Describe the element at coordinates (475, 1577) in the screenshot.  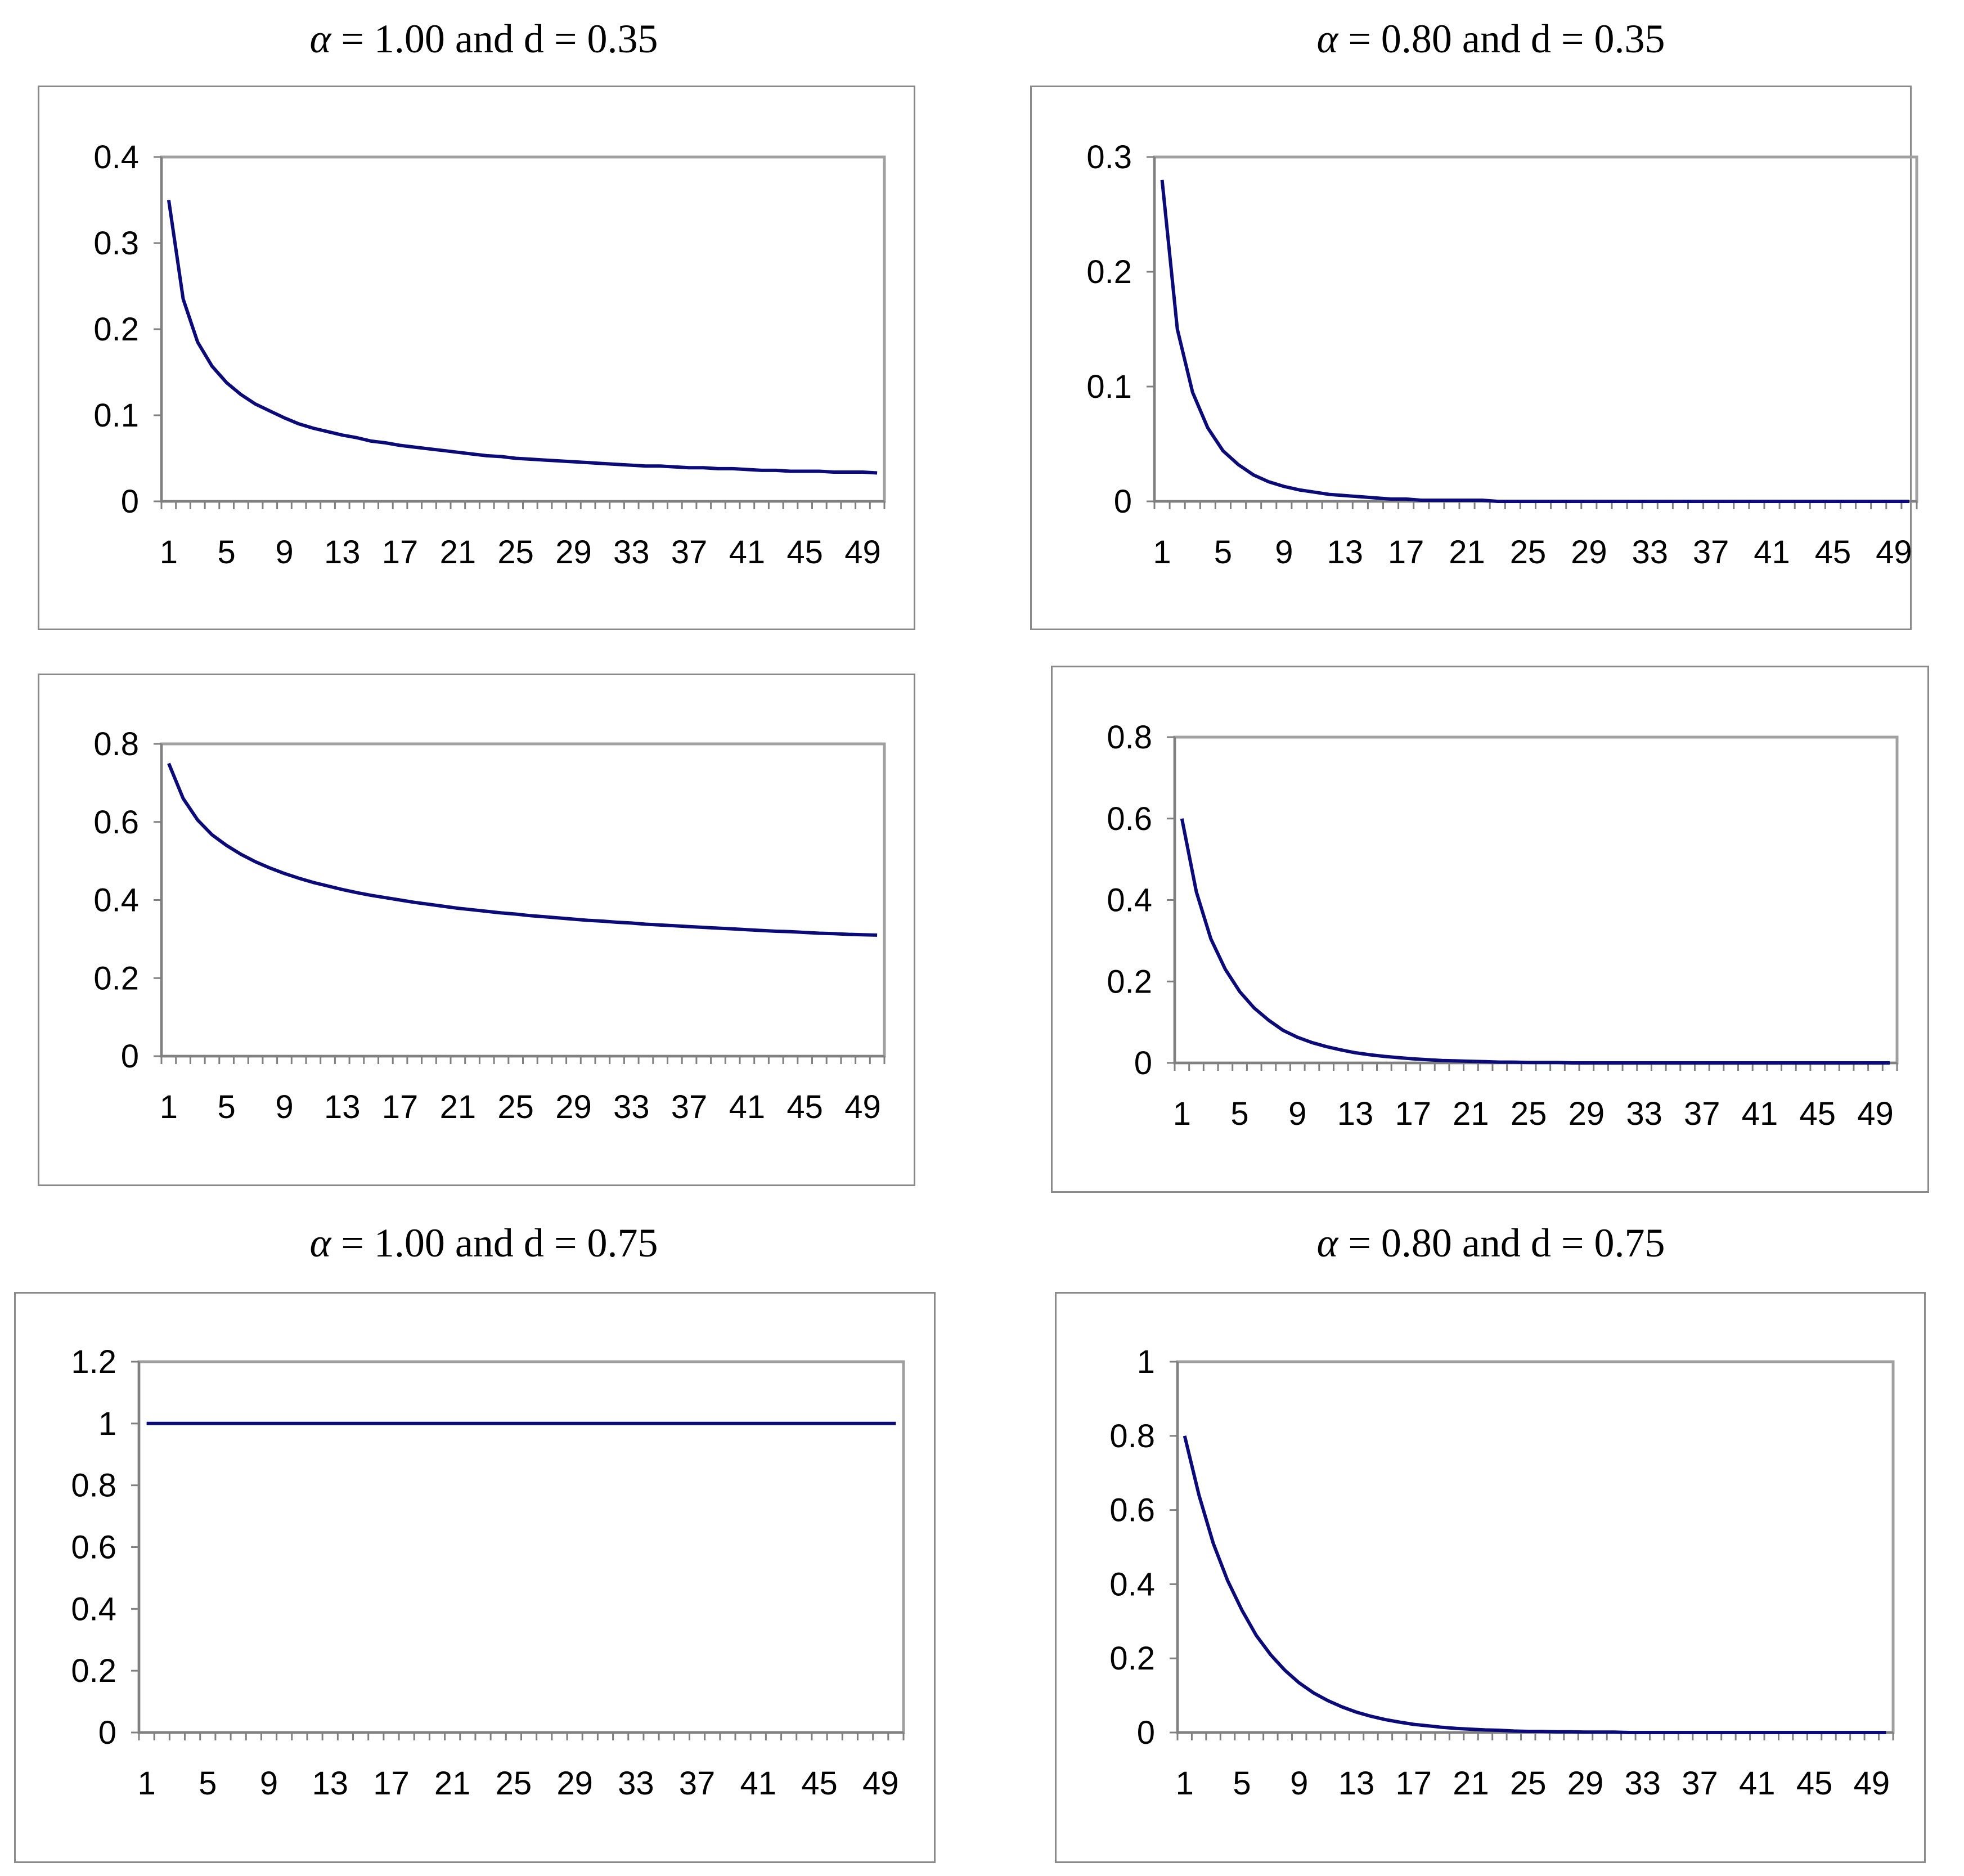
I see `chart-frame-bottom-left` at that location.